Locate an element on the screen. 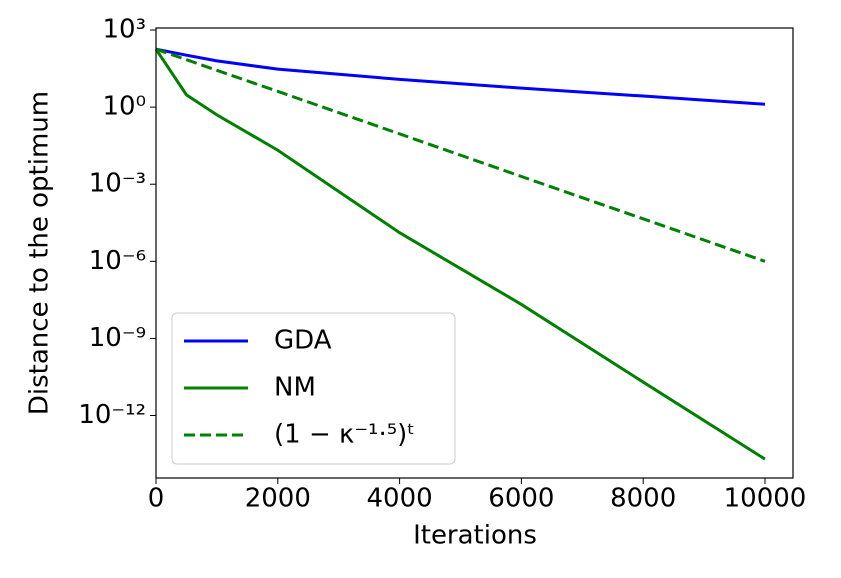 This screenshot has width=841, height=578. y-tick-label: 10³ is located at coordinates (124, 30).